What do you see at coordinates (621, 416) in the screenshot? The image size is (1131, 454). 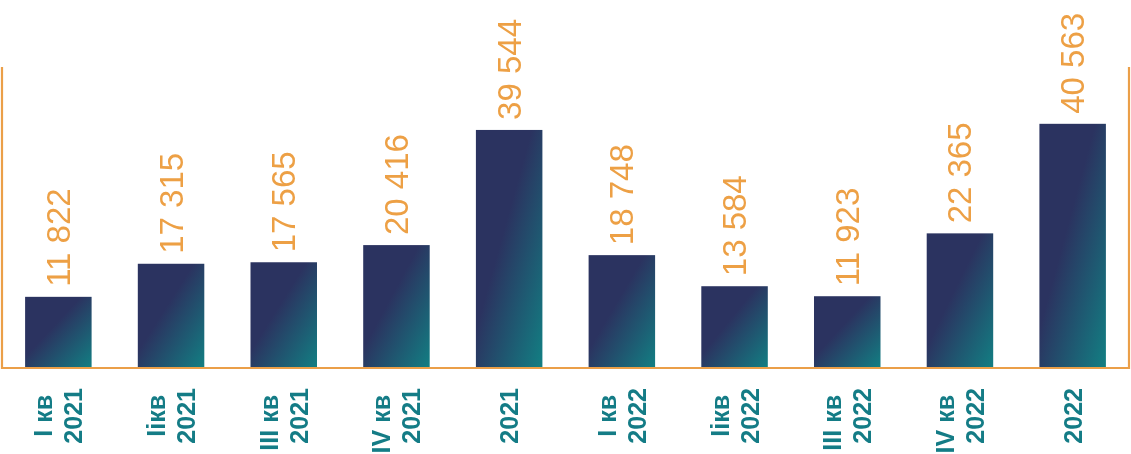 I see `x-tick-label: I кв 2022` at bounding box center [621, 416].